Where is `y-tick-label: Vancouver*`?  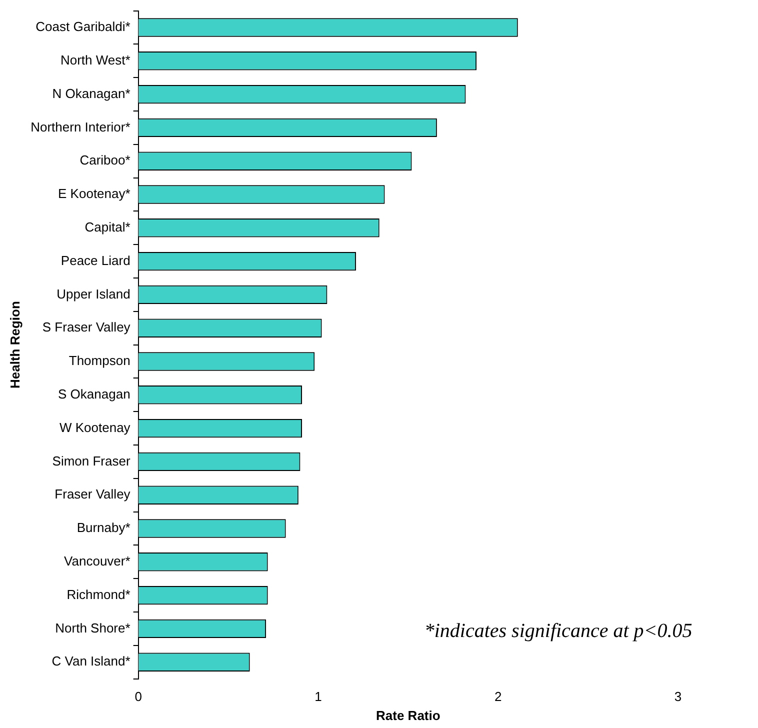
y-tick-label: Vancouver* is located at coordinates (97, 560).